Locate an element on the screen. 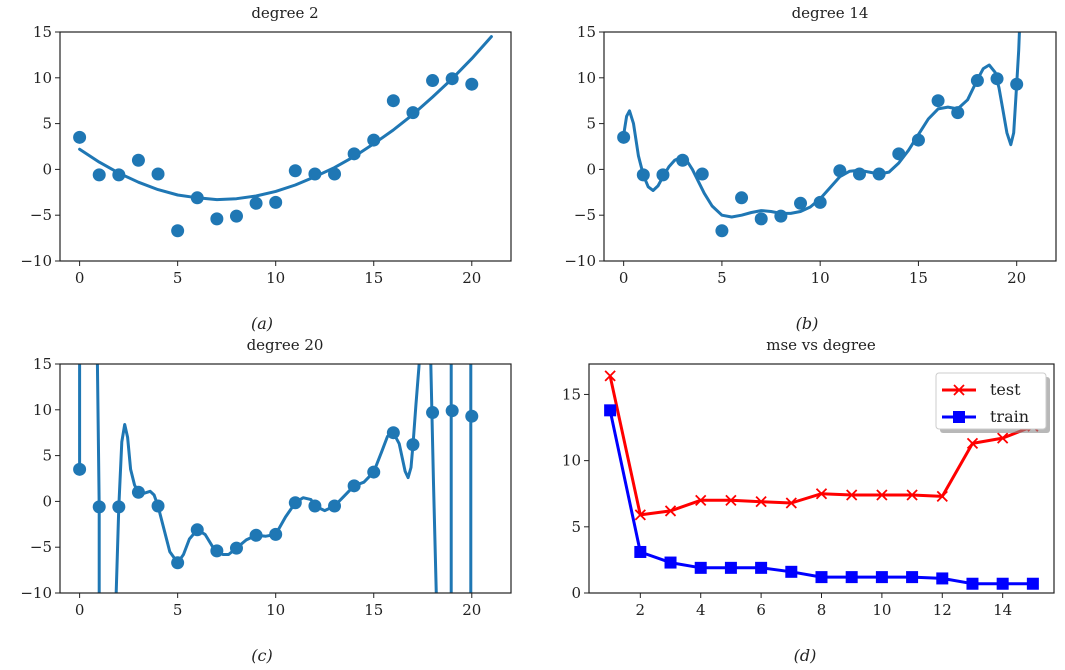  fit-curve-segment is located at coordinates (433, 478).